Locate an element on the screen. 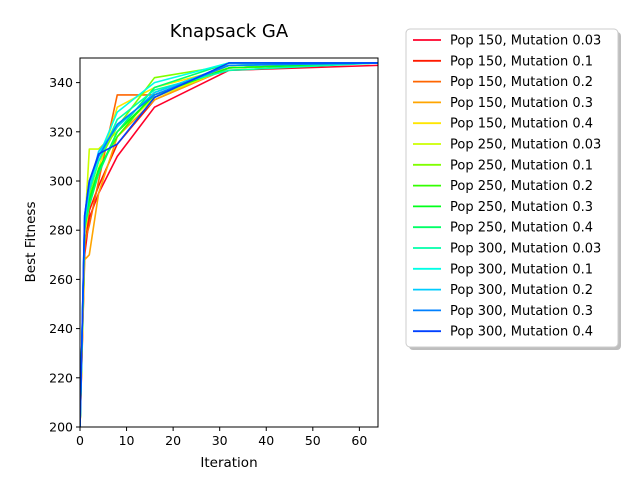  x-tick-label: 60 is located at coordinates (359, 440).